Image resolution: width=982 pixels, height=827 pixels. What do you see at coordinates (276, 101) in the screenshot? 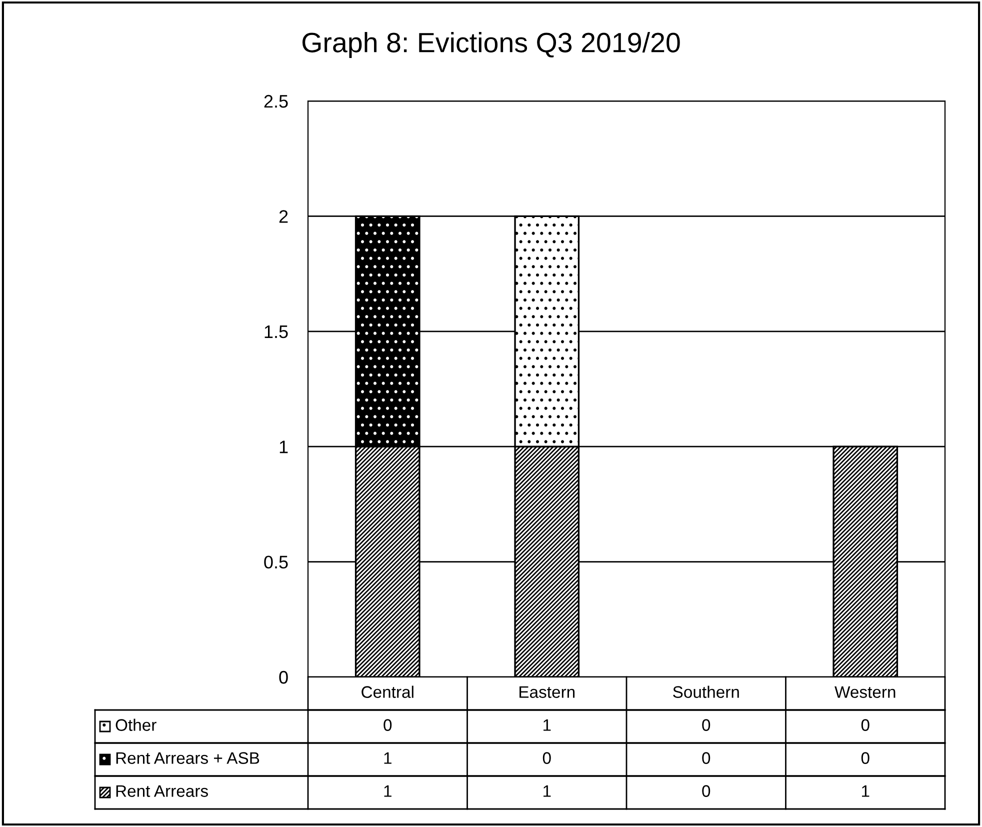
I see `y-tick-label: 2.5` at bounding box center [276, 101].